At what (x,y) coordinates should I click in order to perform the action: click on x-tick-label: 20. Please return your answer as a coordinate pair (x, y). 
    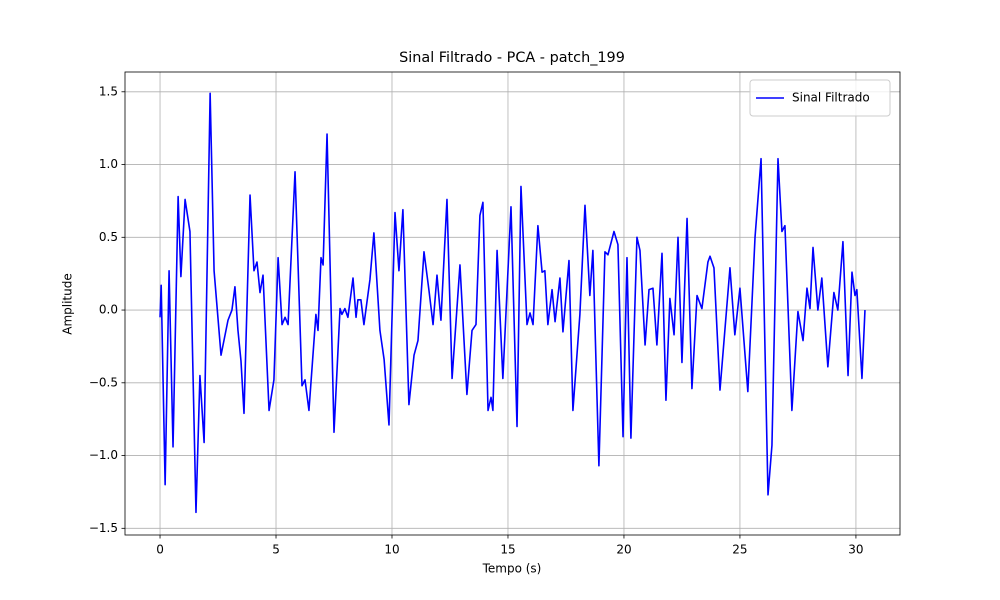
    Looking at the image, I should click on (623, 550).